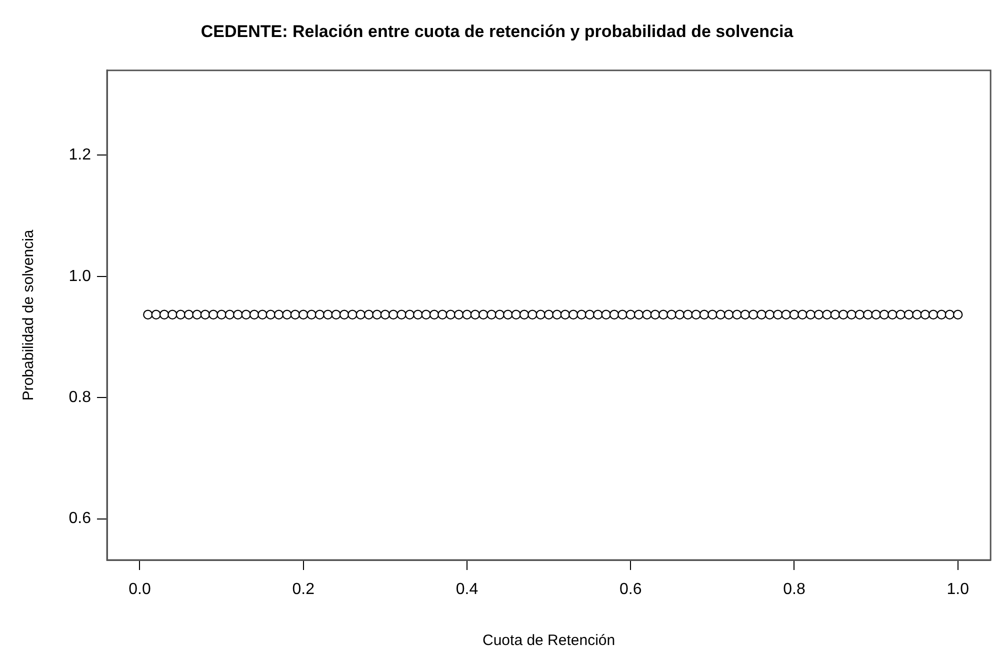 This screenshot has height=660, width=996. I want to click on x-tick-label: 0.0, so click(139, 589).